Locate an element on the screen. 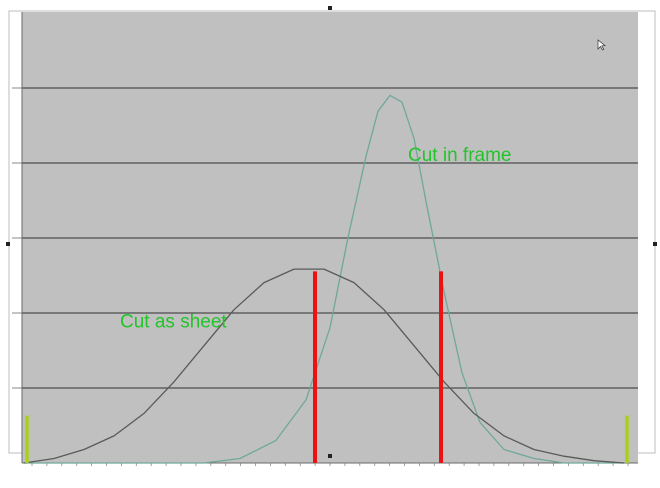 The width and height of the screenshot is (660, 488). annotation-label-2: Cut as sheet is located at coordinates (173, 322).